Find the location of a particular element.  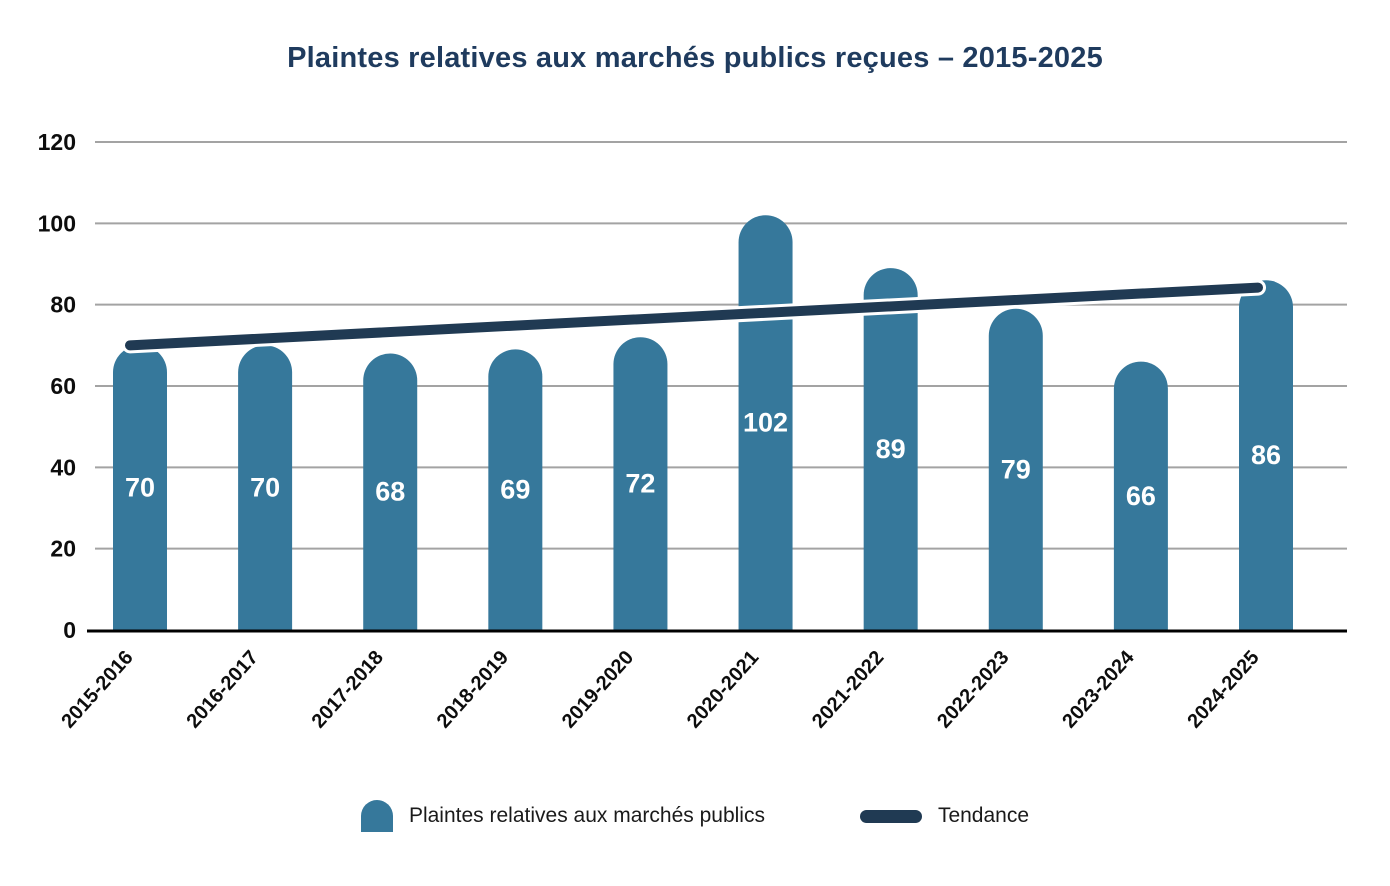

bar-value-label: 68 is located at coordinates (390, 492).